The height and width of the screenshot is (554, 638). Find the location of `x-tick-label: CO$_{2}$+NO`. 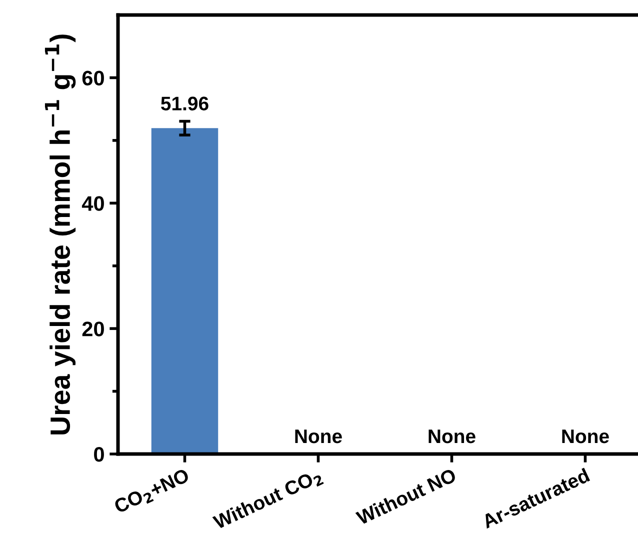

x-tick-label: CO$_{2}$+NO is located at coordinates (152, 492).